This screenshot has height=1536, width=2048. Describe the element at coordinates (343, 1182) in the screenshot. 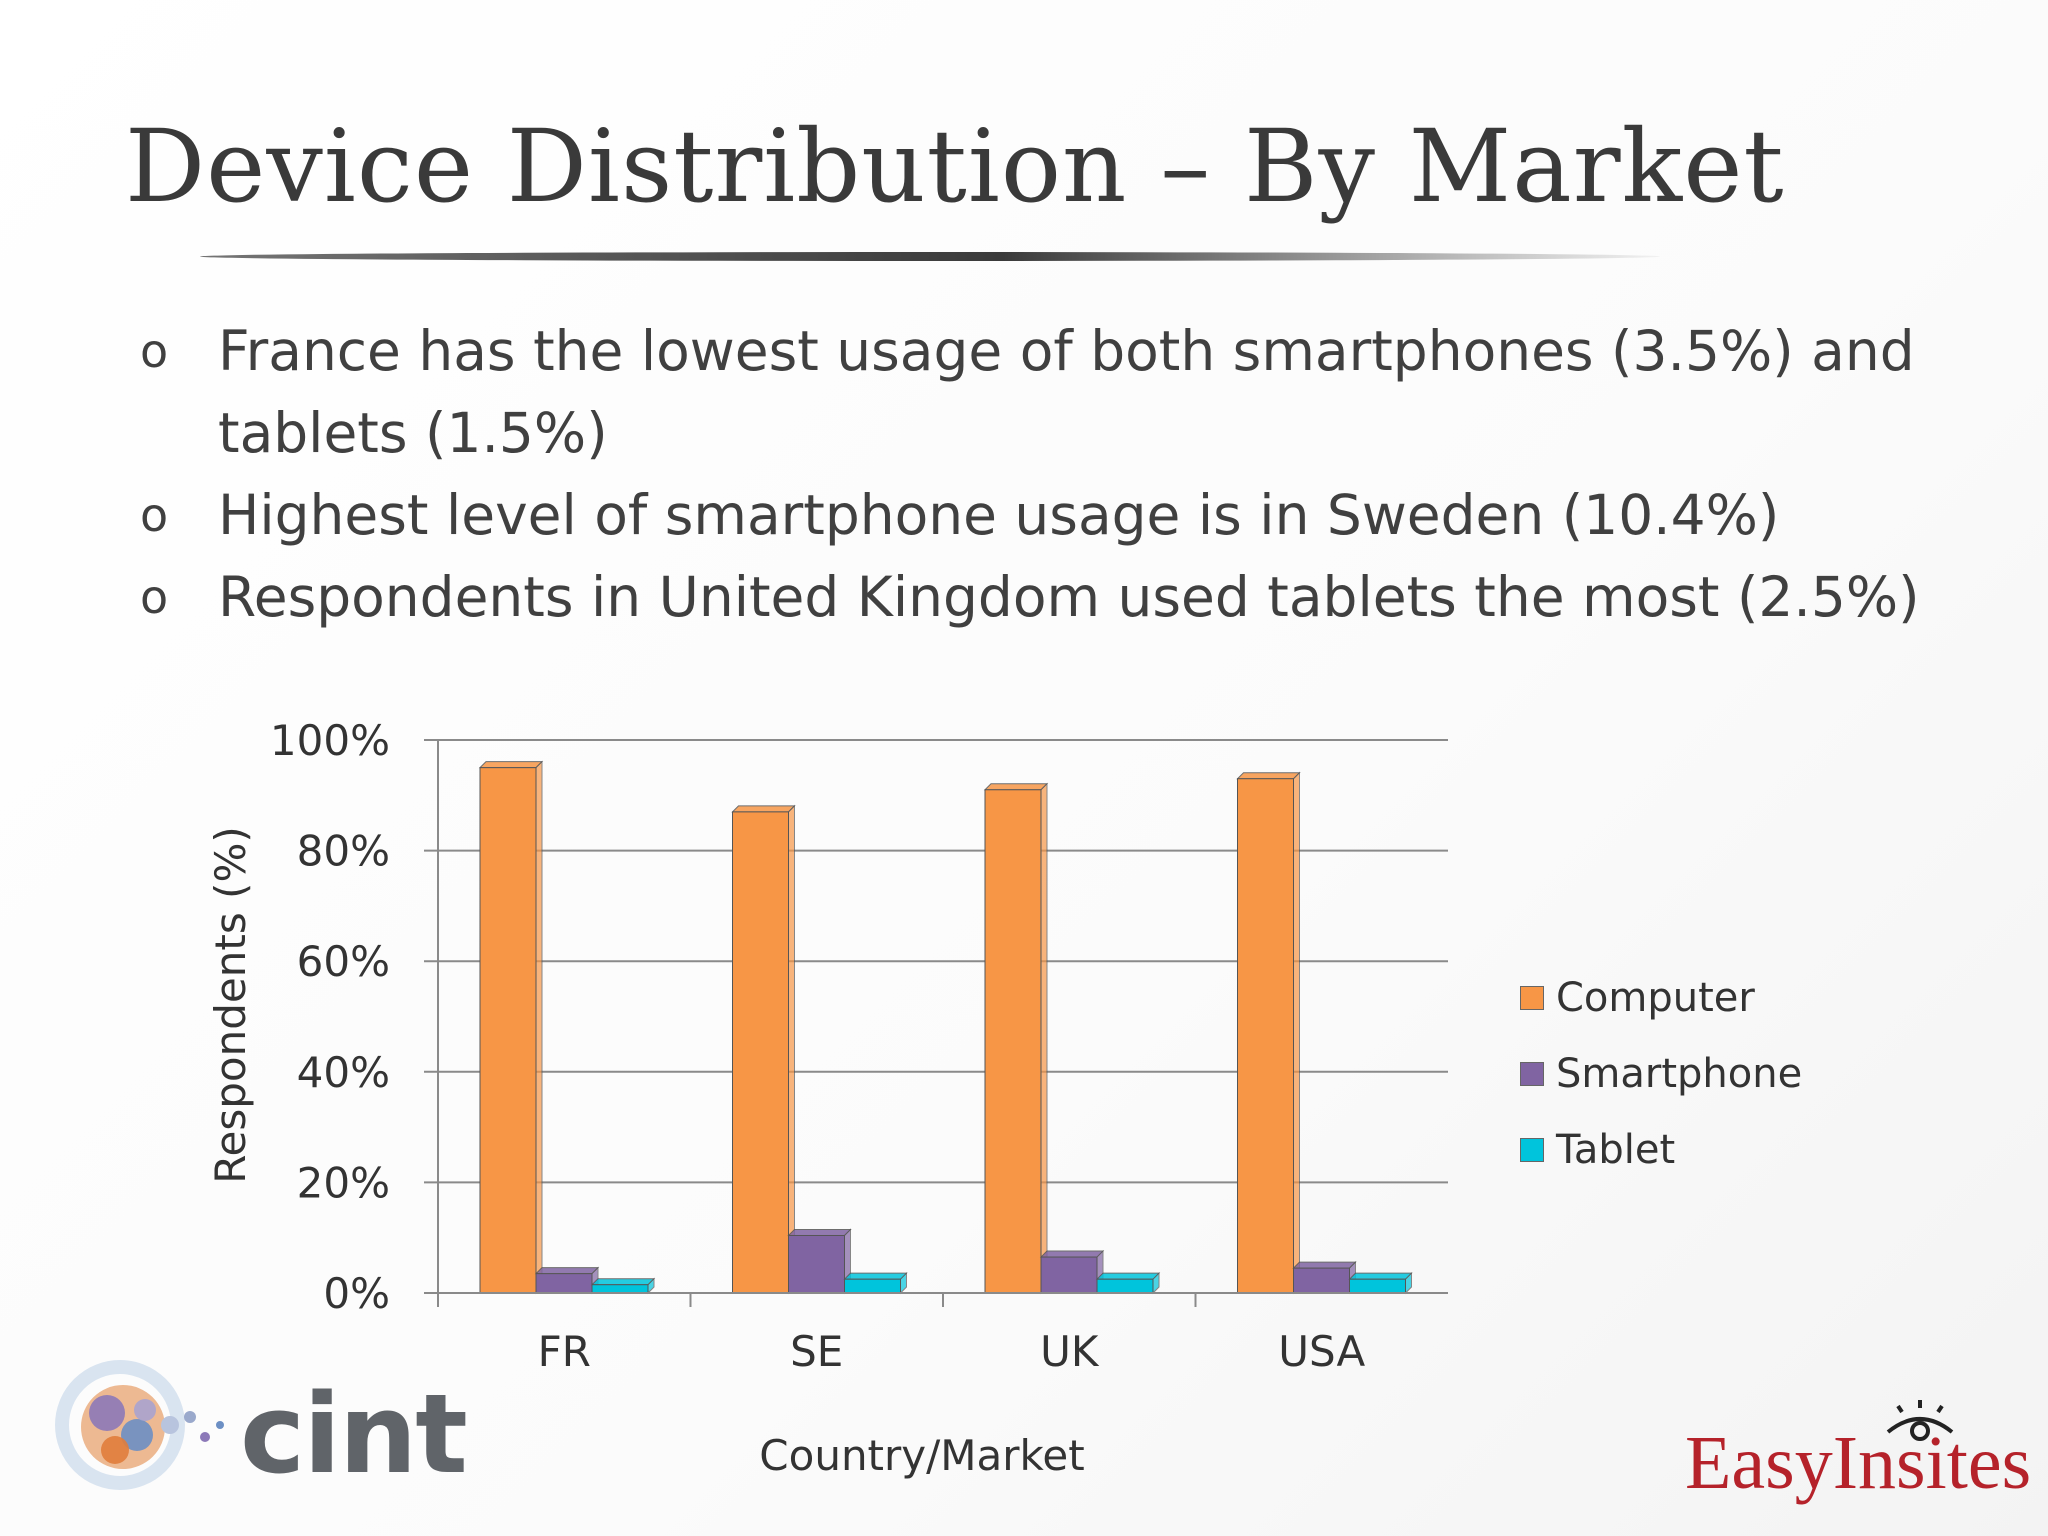

I see `y-tick-label: 20%` at that location.